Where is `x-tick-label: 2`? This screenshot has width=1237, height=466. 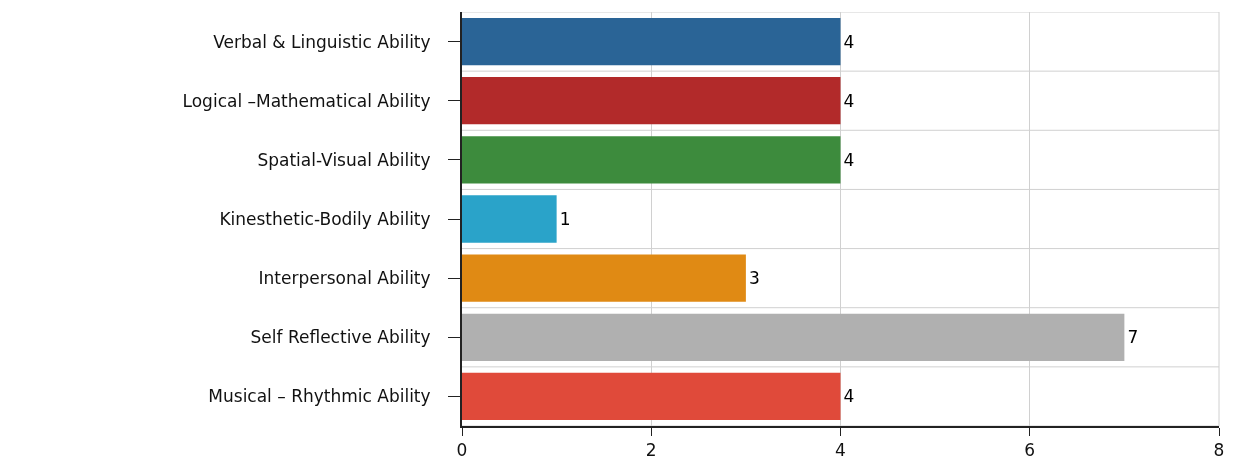 x-tick-label: 2 is located at coordinates (651, 450).